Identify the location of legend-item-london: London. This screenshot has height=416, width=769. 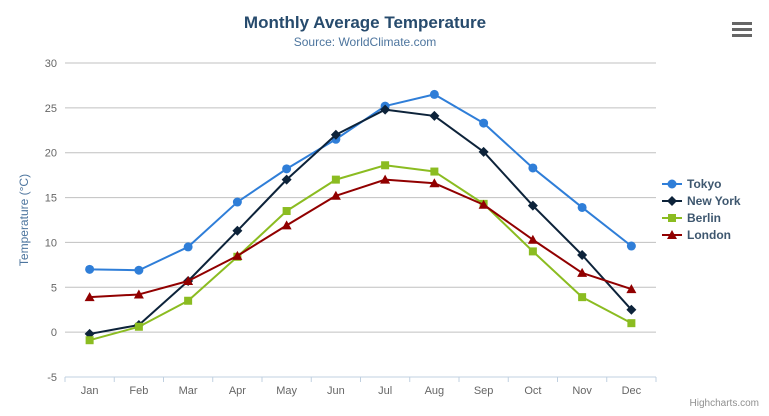
(701, 234).